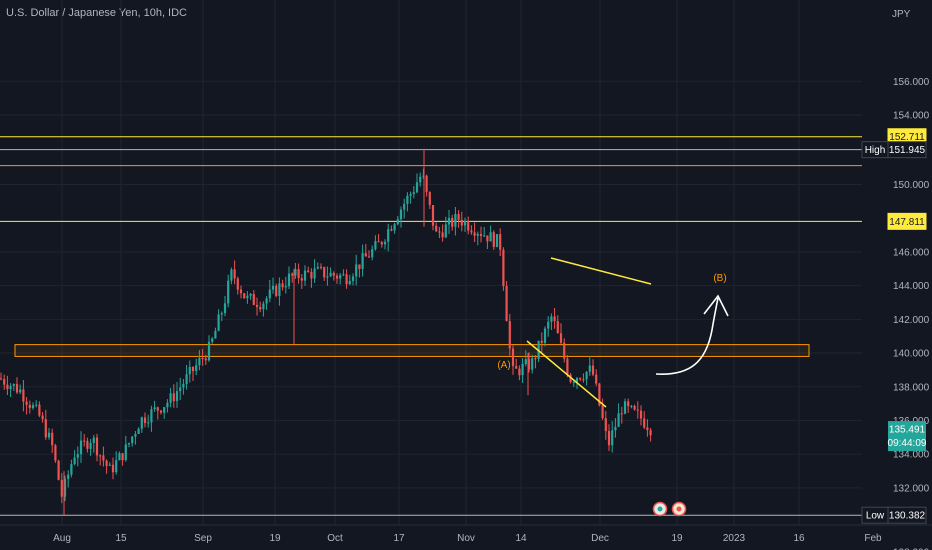 Image resolution: width=932 pixels, height=550 pixels. Describe the element at coordinates (907, 222) in the screenshot. I see `price-tag-value: 147.811` at that location.